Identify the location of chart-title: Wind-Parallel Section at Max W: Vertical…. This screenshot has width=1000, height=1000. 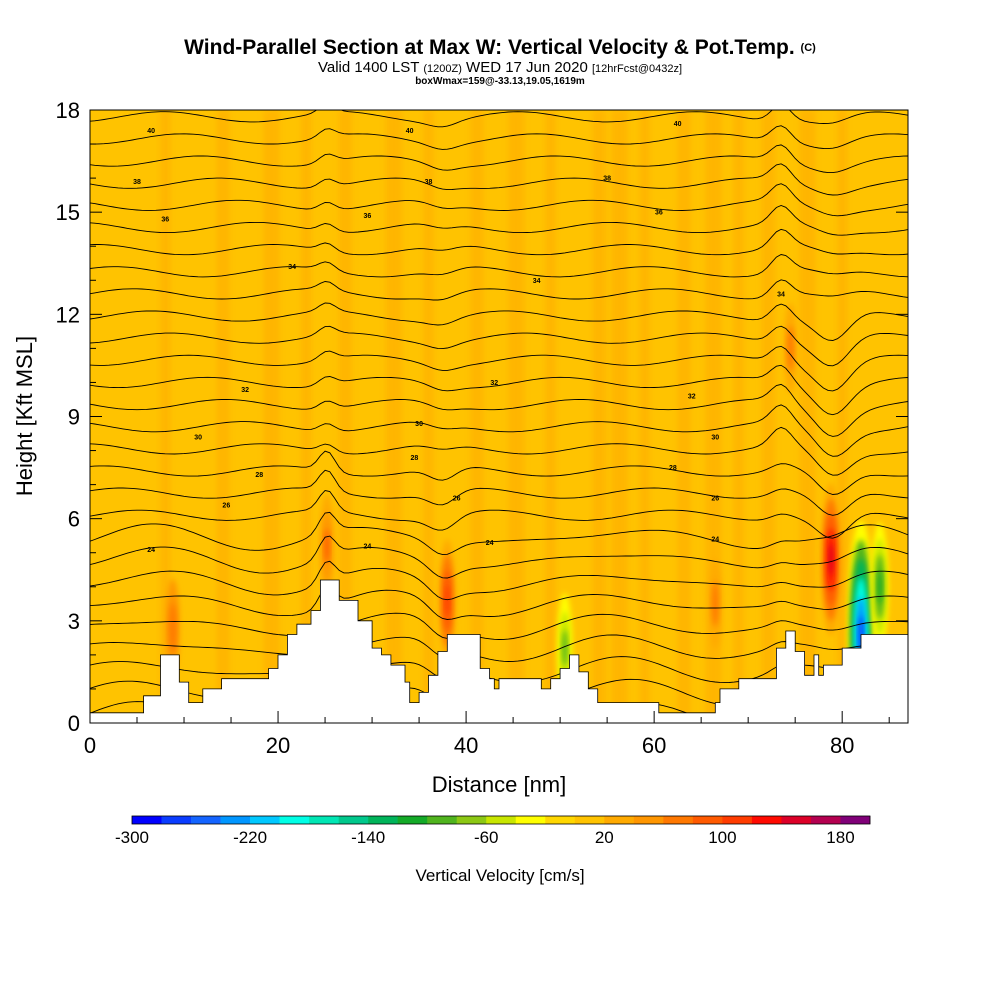
(500, 48).